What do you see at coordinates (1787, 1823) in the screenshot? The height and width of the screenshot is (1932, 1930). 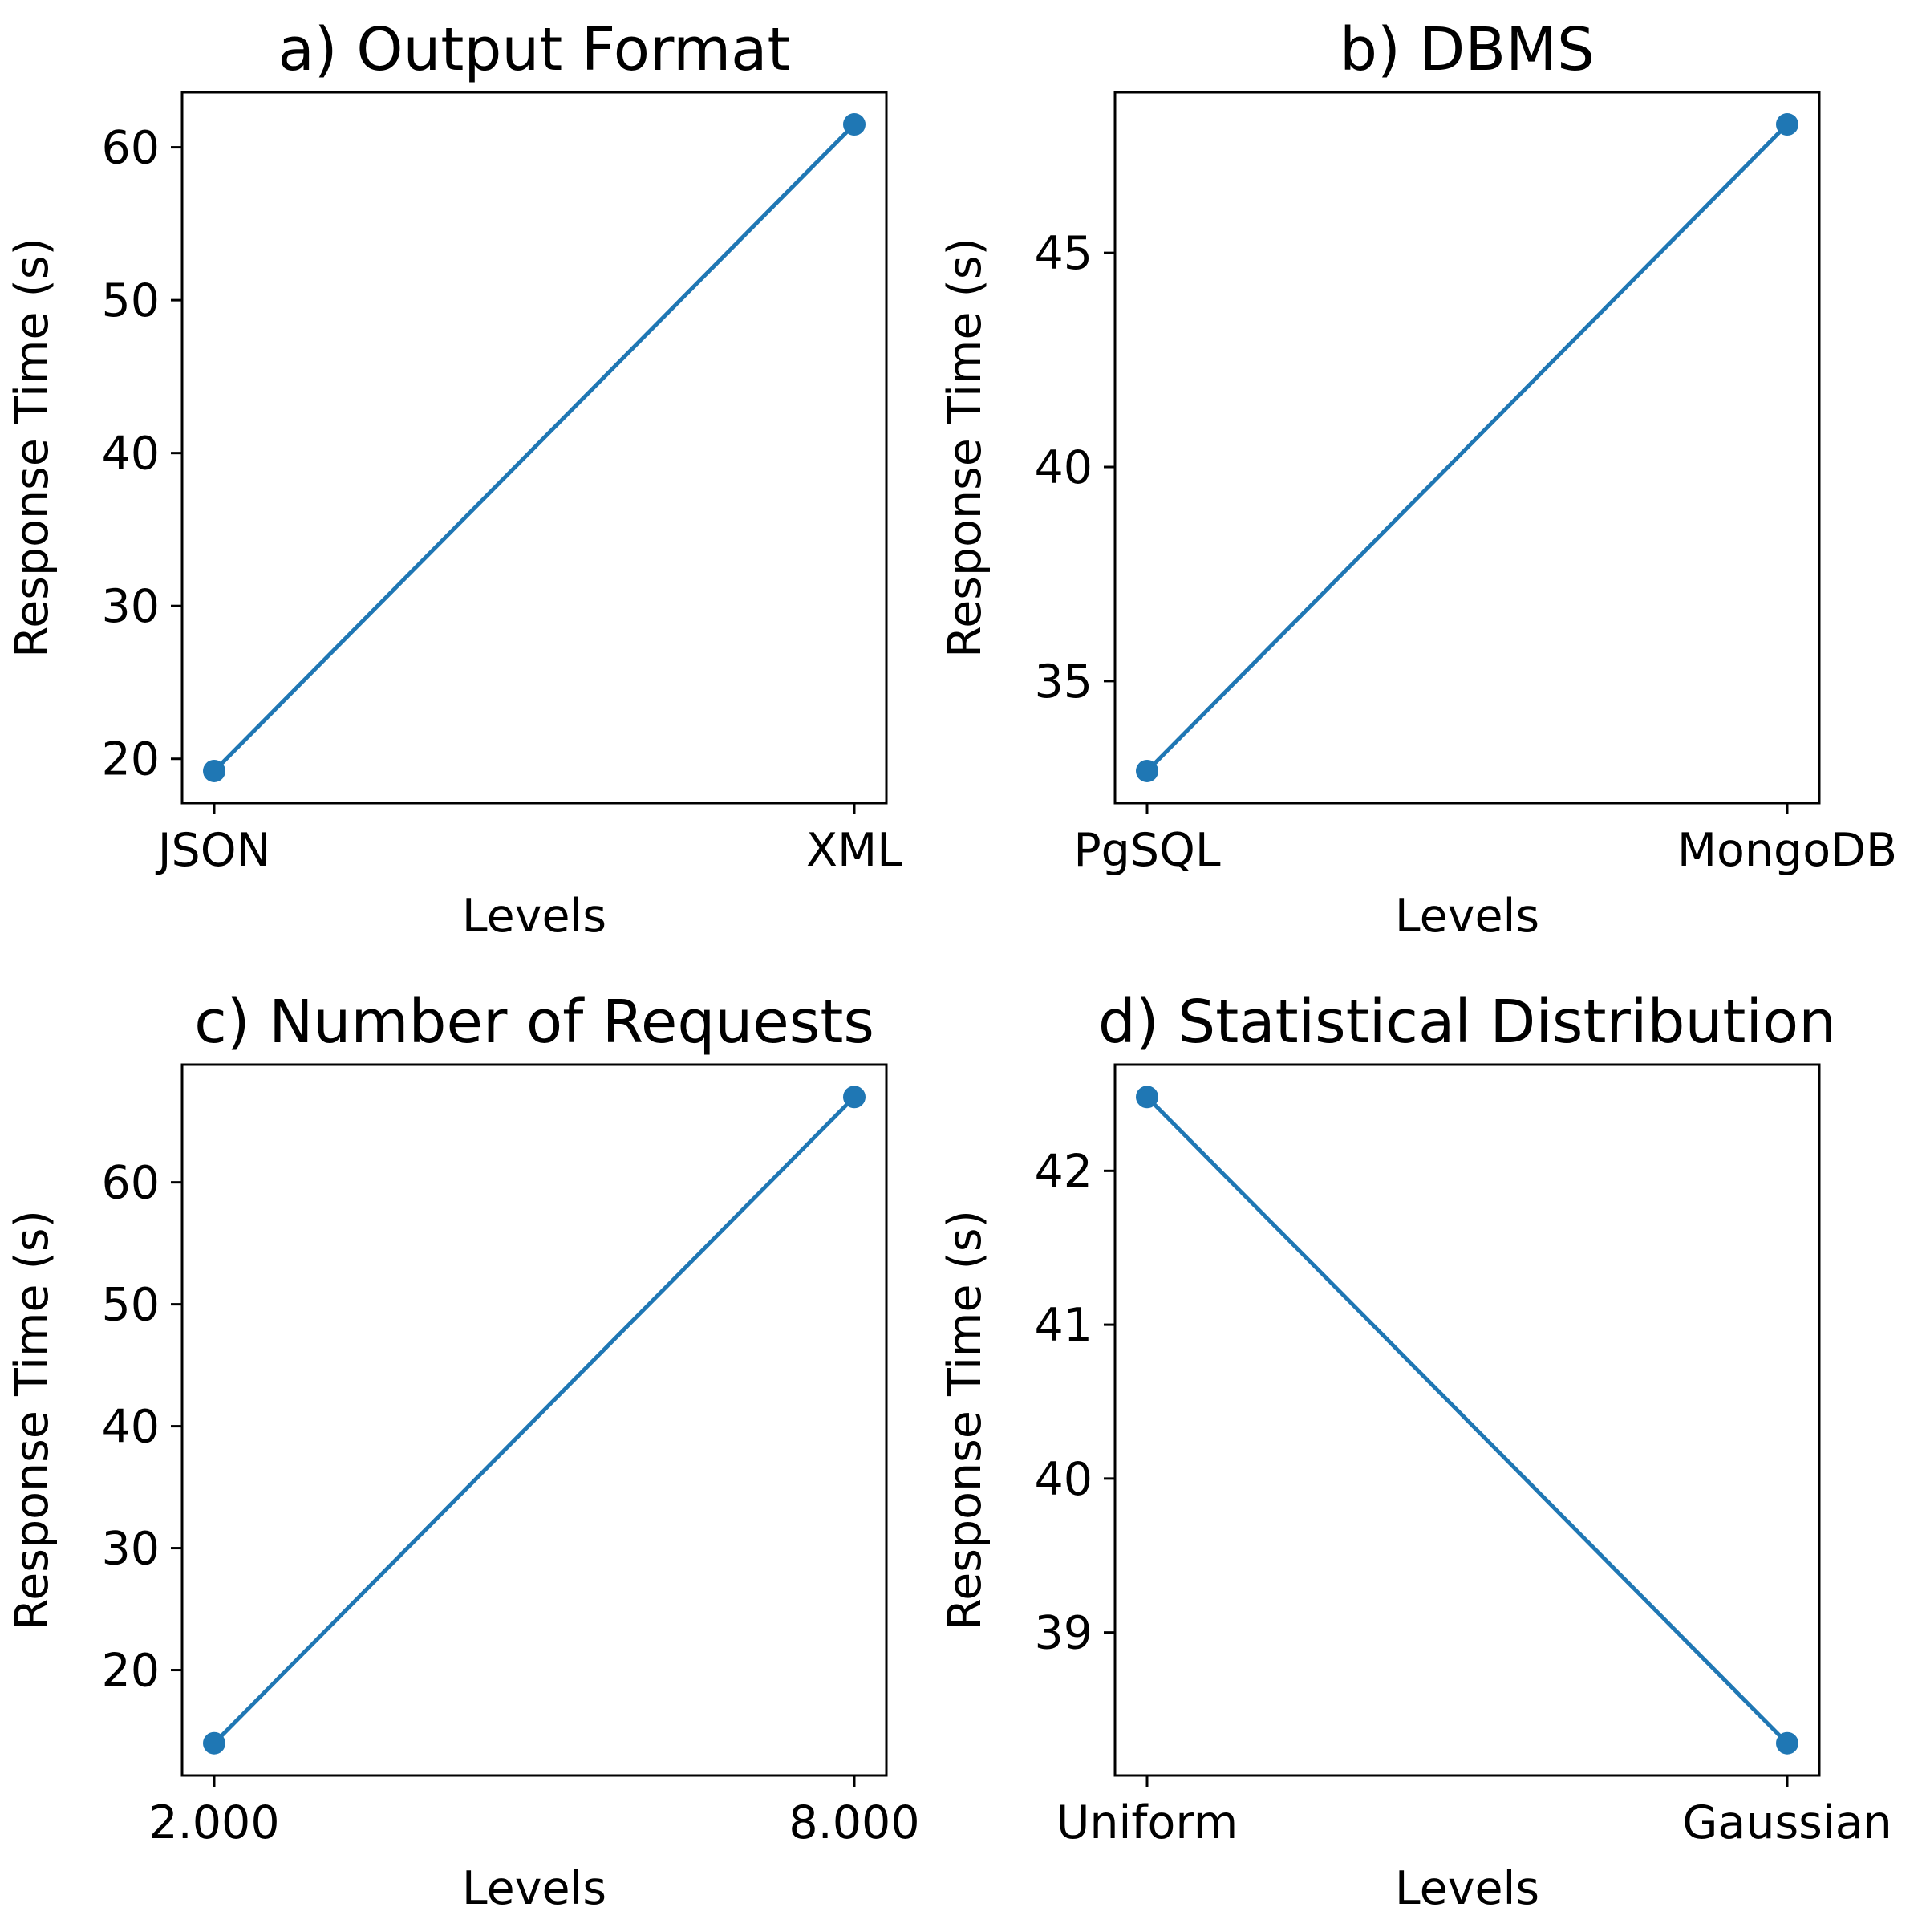 I see `x-tick-label: Gaussian` at bounding box center [1787, 1823].